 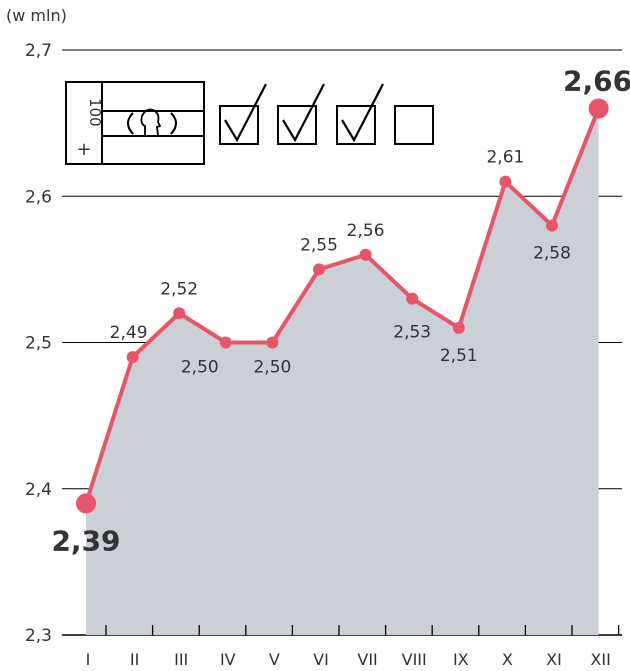 What do you see at coordinates (95, 112) in the screenshot?
I see `card-denomination: 100` at bounding box center [95, 112].